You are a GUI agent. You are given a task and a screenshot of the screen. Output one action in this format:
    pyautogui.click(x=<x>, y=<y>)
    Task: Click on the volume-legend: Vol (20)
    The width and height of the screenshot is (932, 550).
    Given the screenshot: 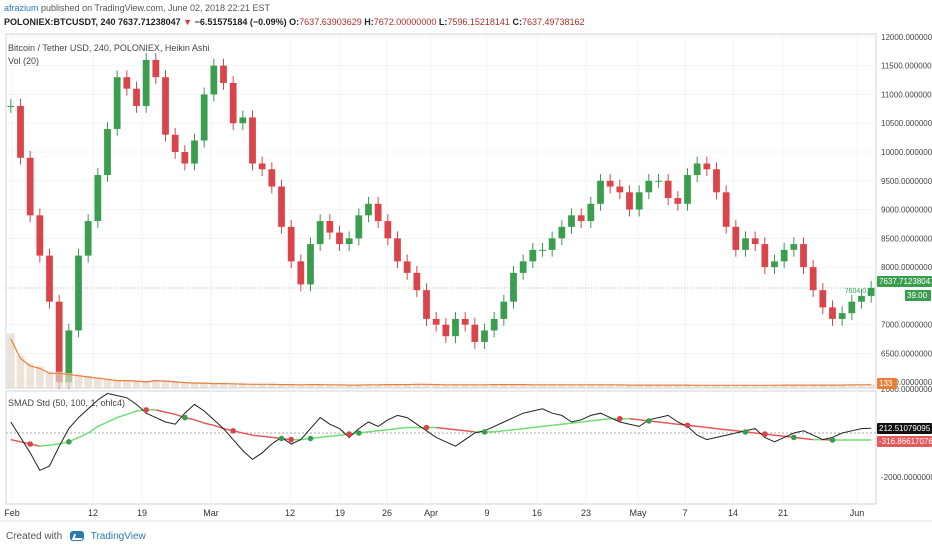 What is the action you would take?
    pyautogui.click(x=24, y=61)
    